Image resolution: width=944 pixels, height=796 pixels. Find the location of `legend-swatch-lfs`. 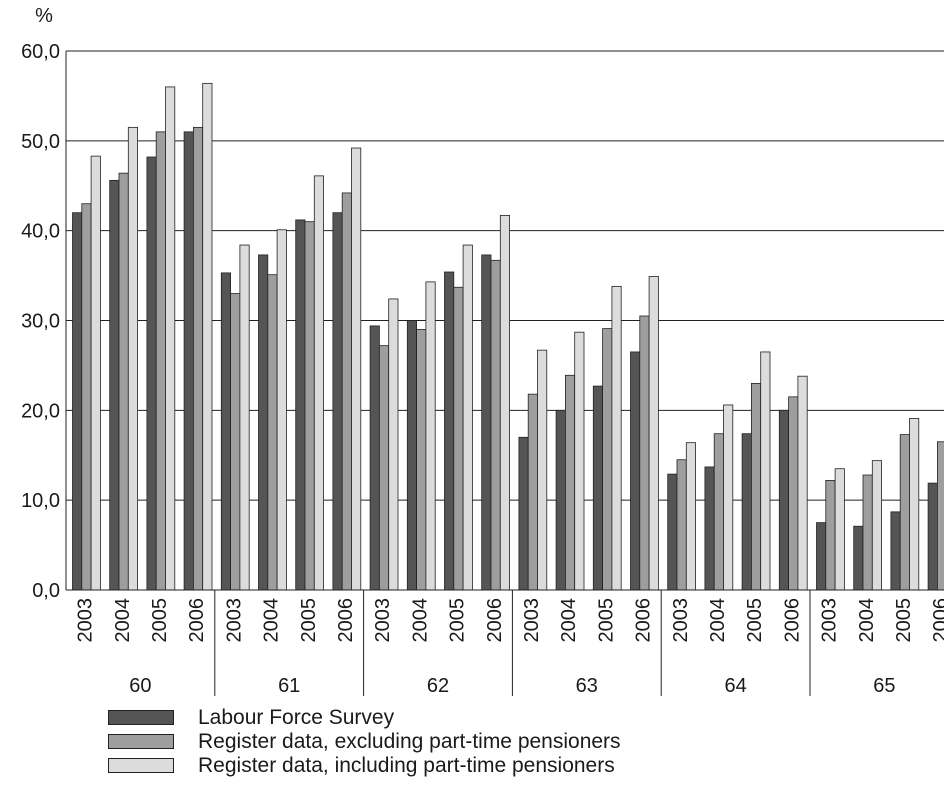

legend-swatch-lfs is located at coordinates (141, 717).